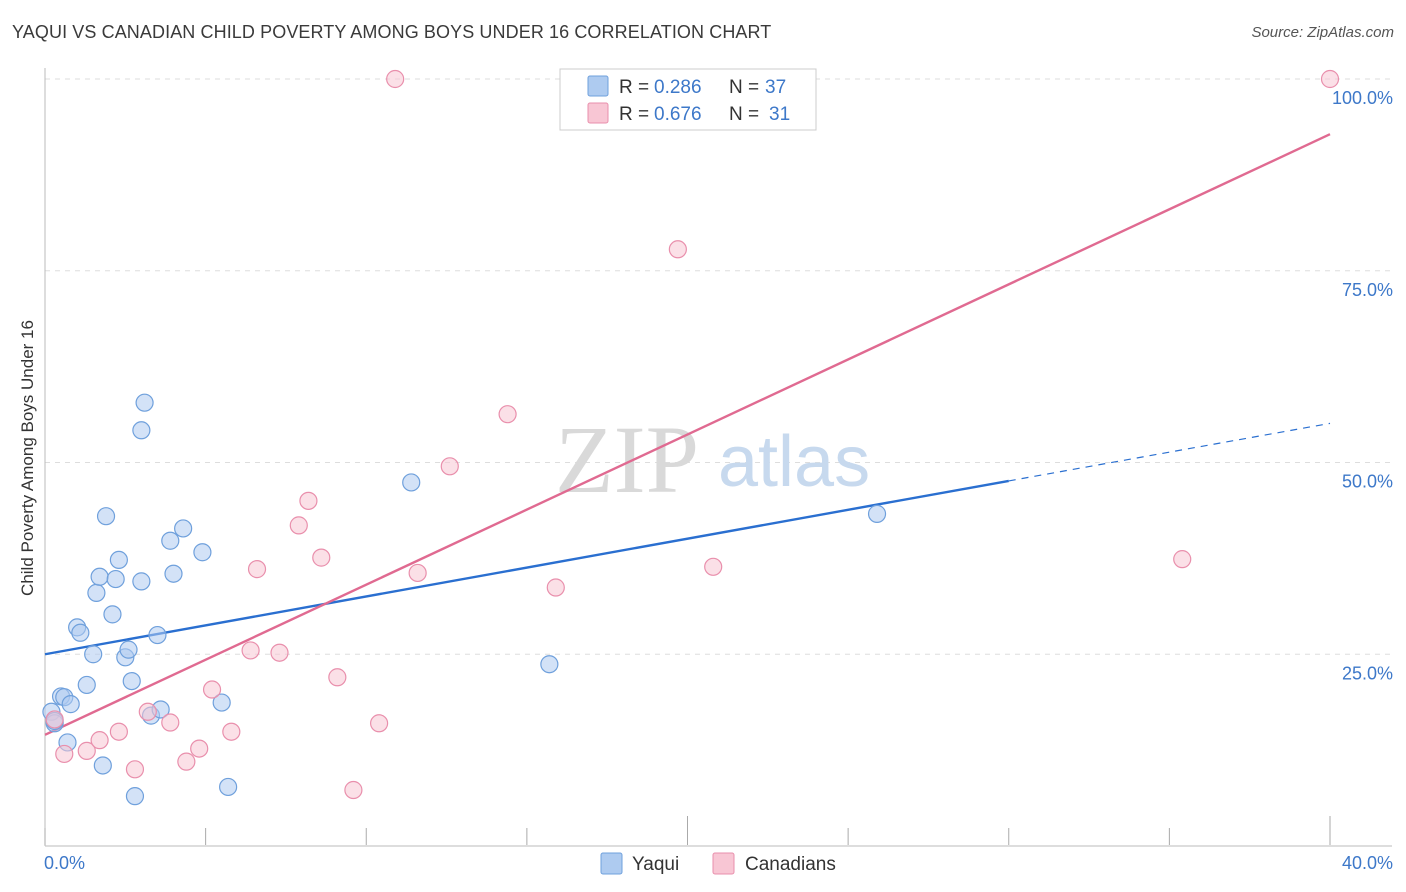  What do you see at coordinates (678, 114) in the screenshot?
I see `legend-r-value-canadians: 0.676` at bounding box center [678, 114].